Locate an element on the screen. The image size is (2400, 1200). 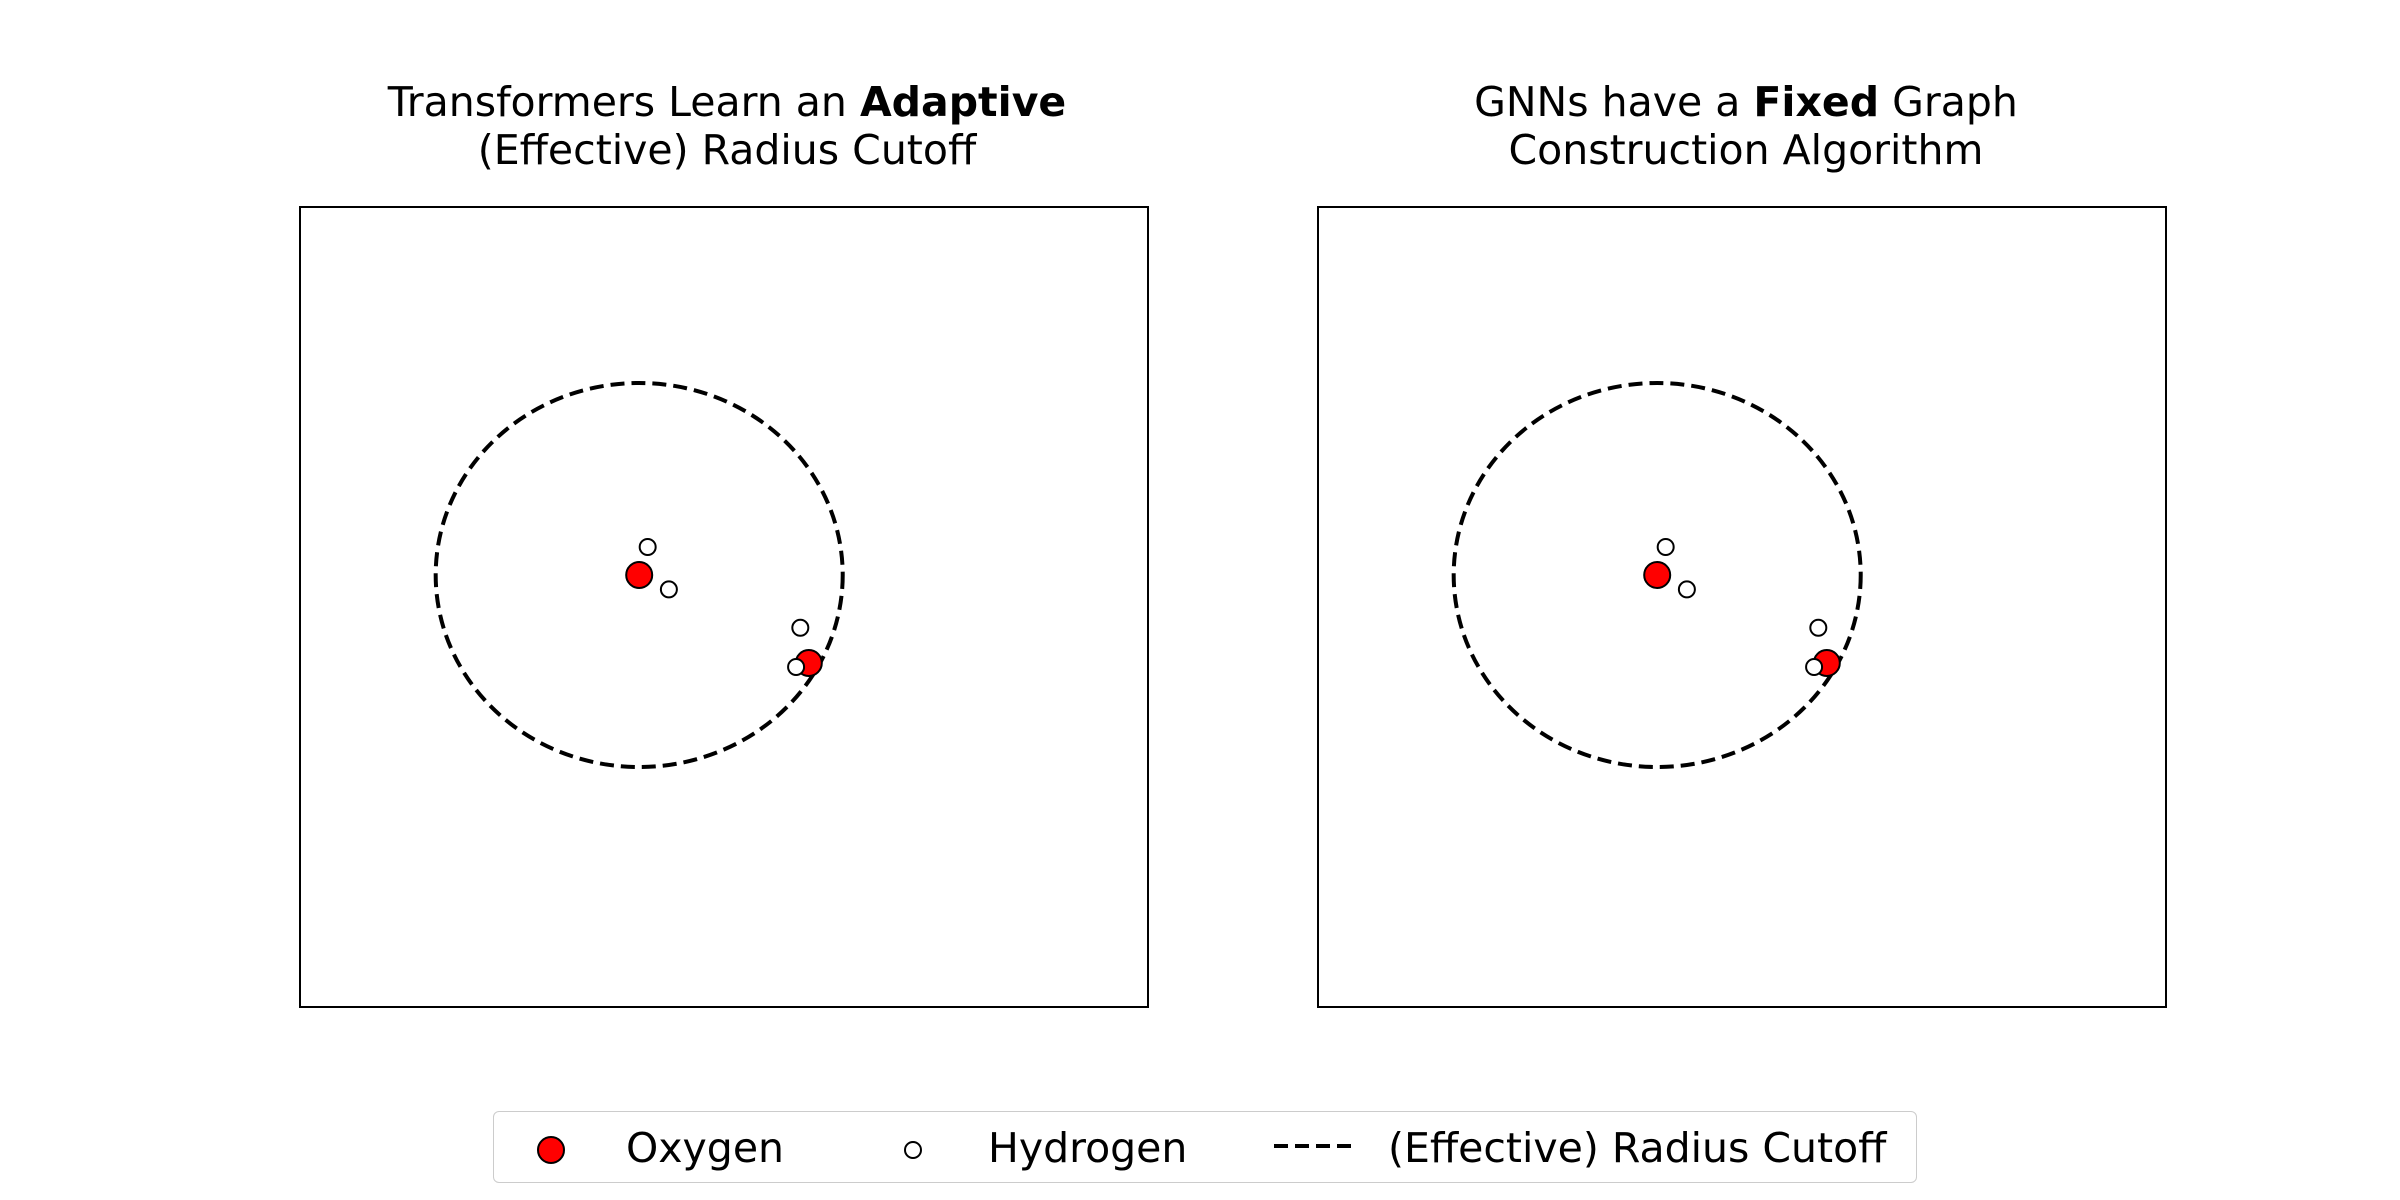
panel-1-title-bold: Adaptive is located at coordinates (963, 102).